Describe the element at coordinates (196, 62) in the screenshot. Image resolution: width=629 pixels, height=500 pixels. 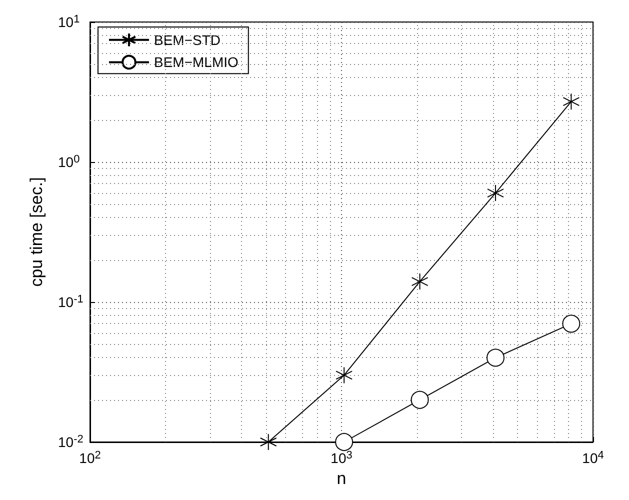
I see `legend-label: BEM−MLMIO` at that location.